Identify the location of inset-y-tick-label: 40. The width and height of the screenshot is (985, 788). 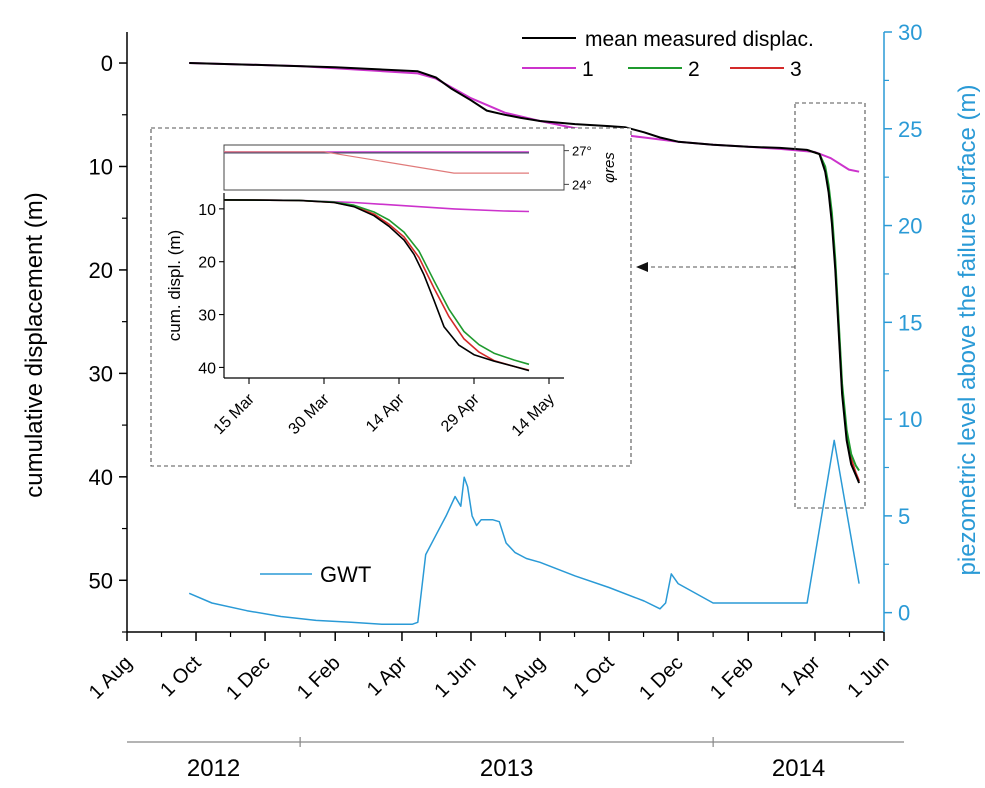
(207, 368).